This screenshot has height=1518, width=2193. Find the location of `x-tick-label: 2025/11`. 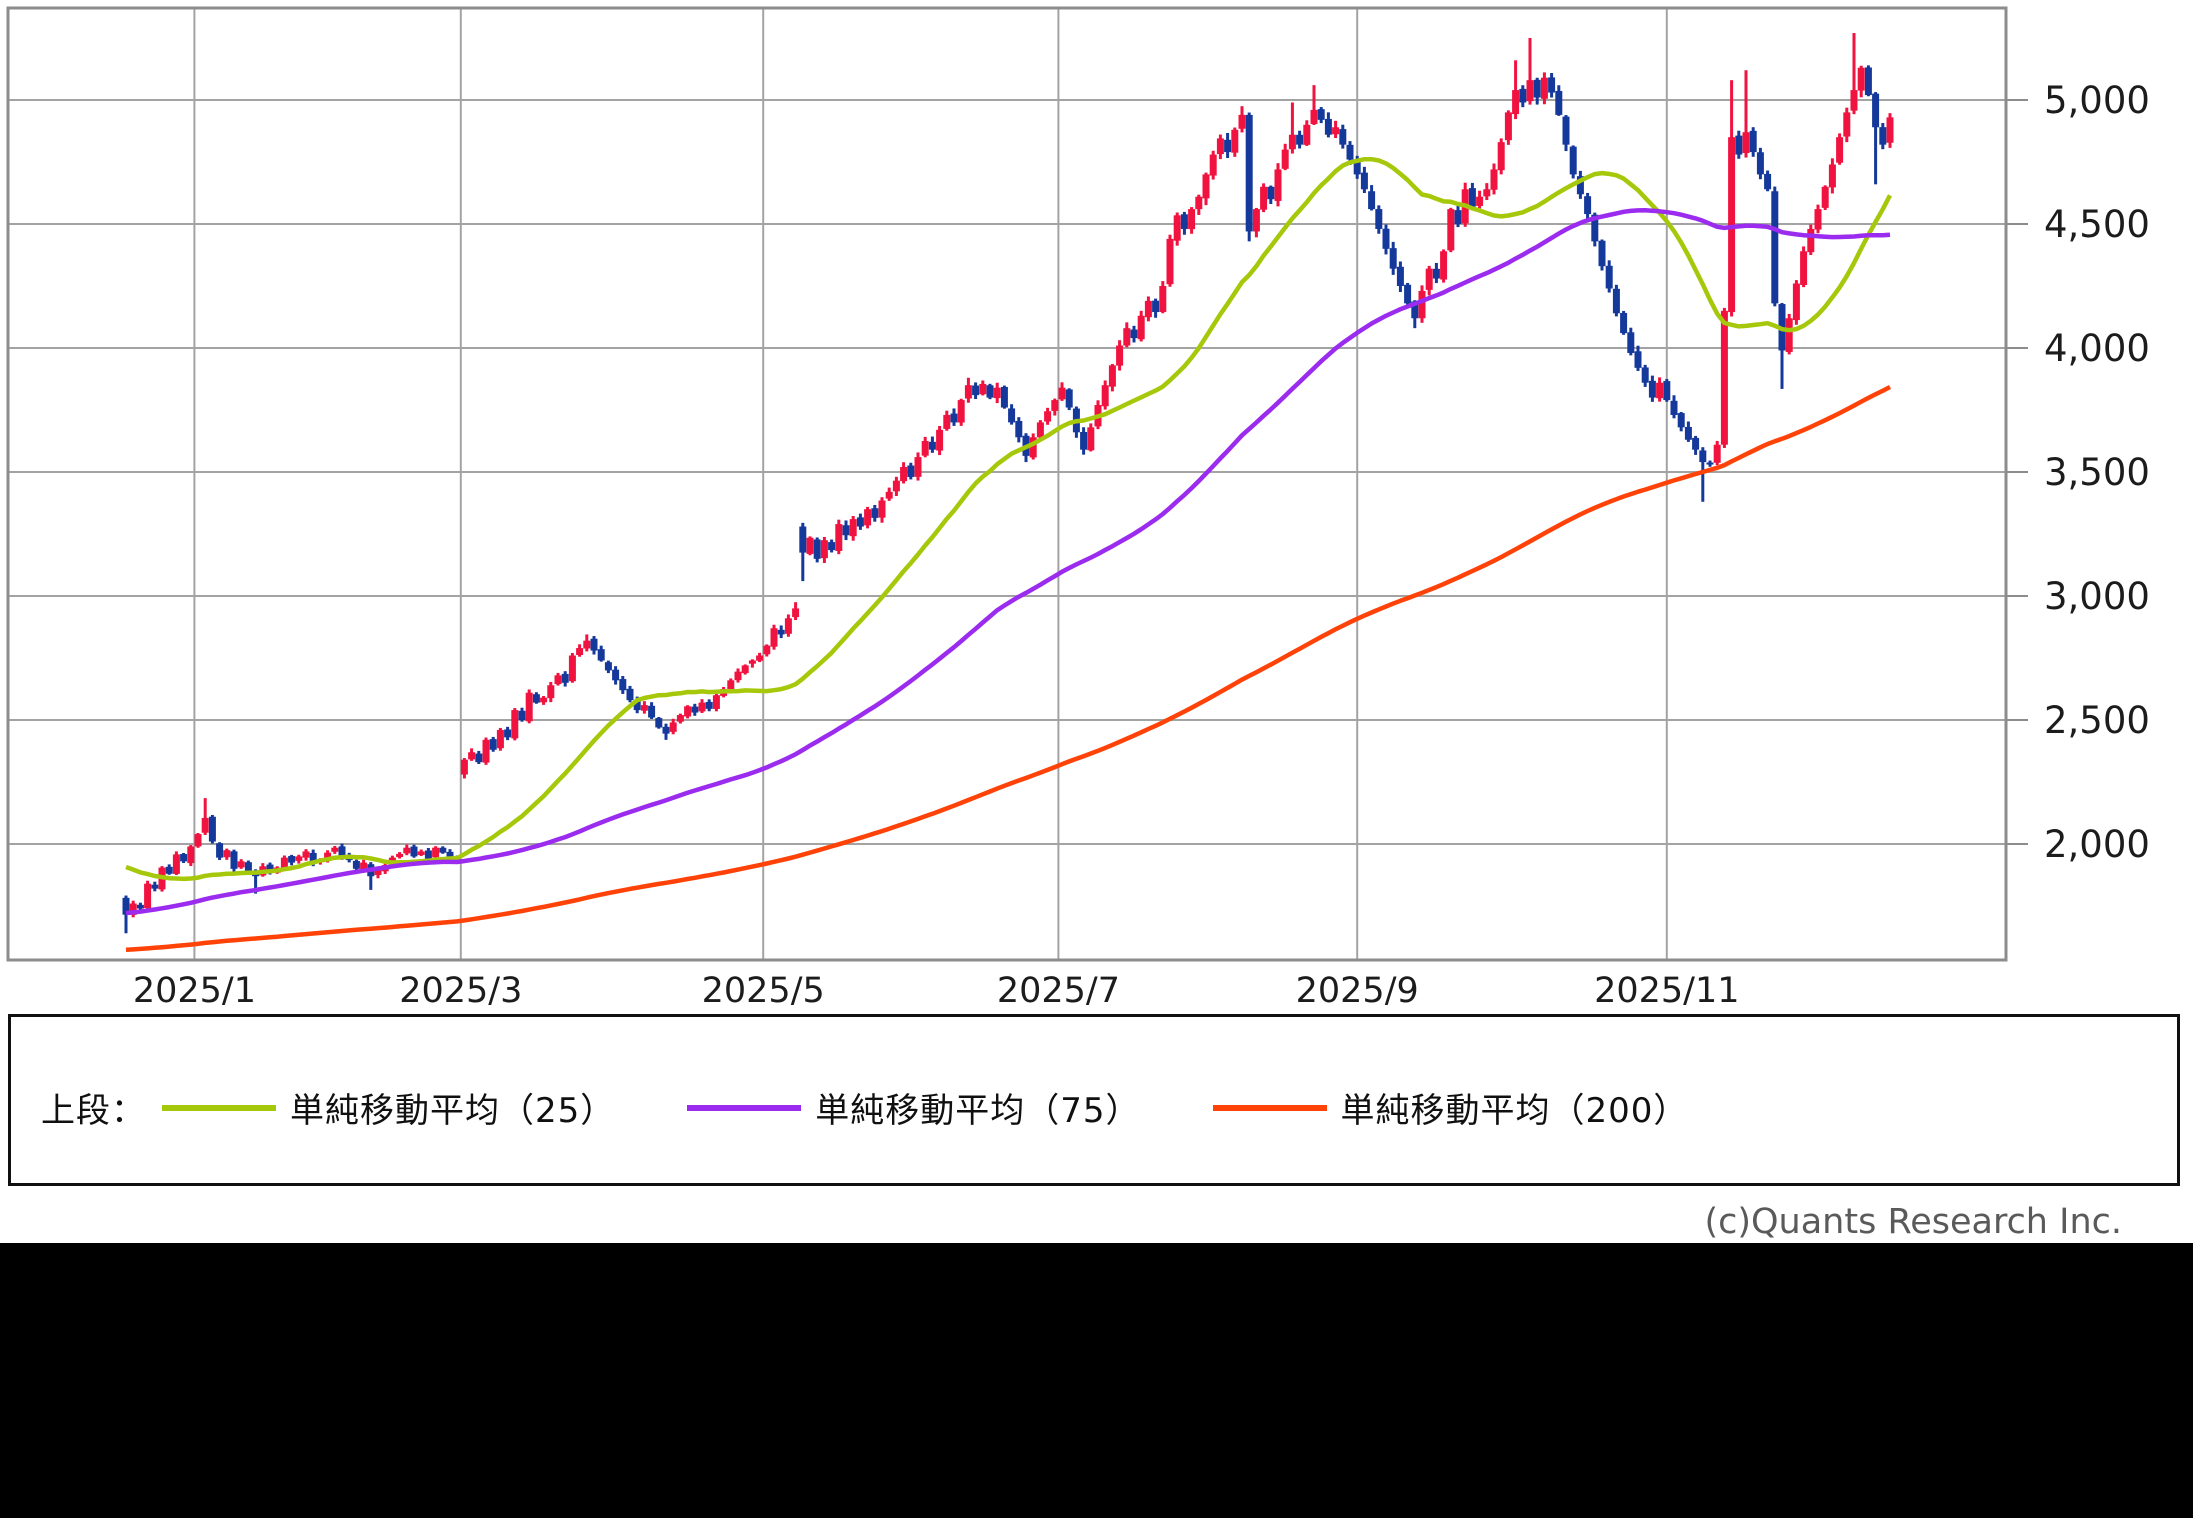

x-tick-label: 2025/11 is located at coordinates (1666, 991).